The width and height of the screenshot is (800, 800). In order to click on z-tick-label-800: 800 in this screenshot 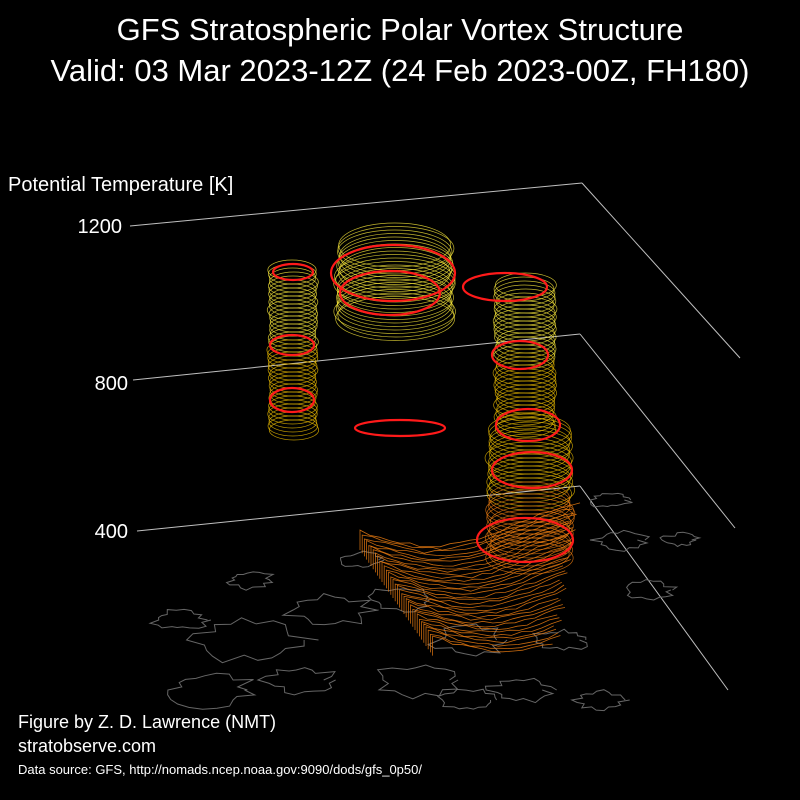, I will do `click(111, 384)`.